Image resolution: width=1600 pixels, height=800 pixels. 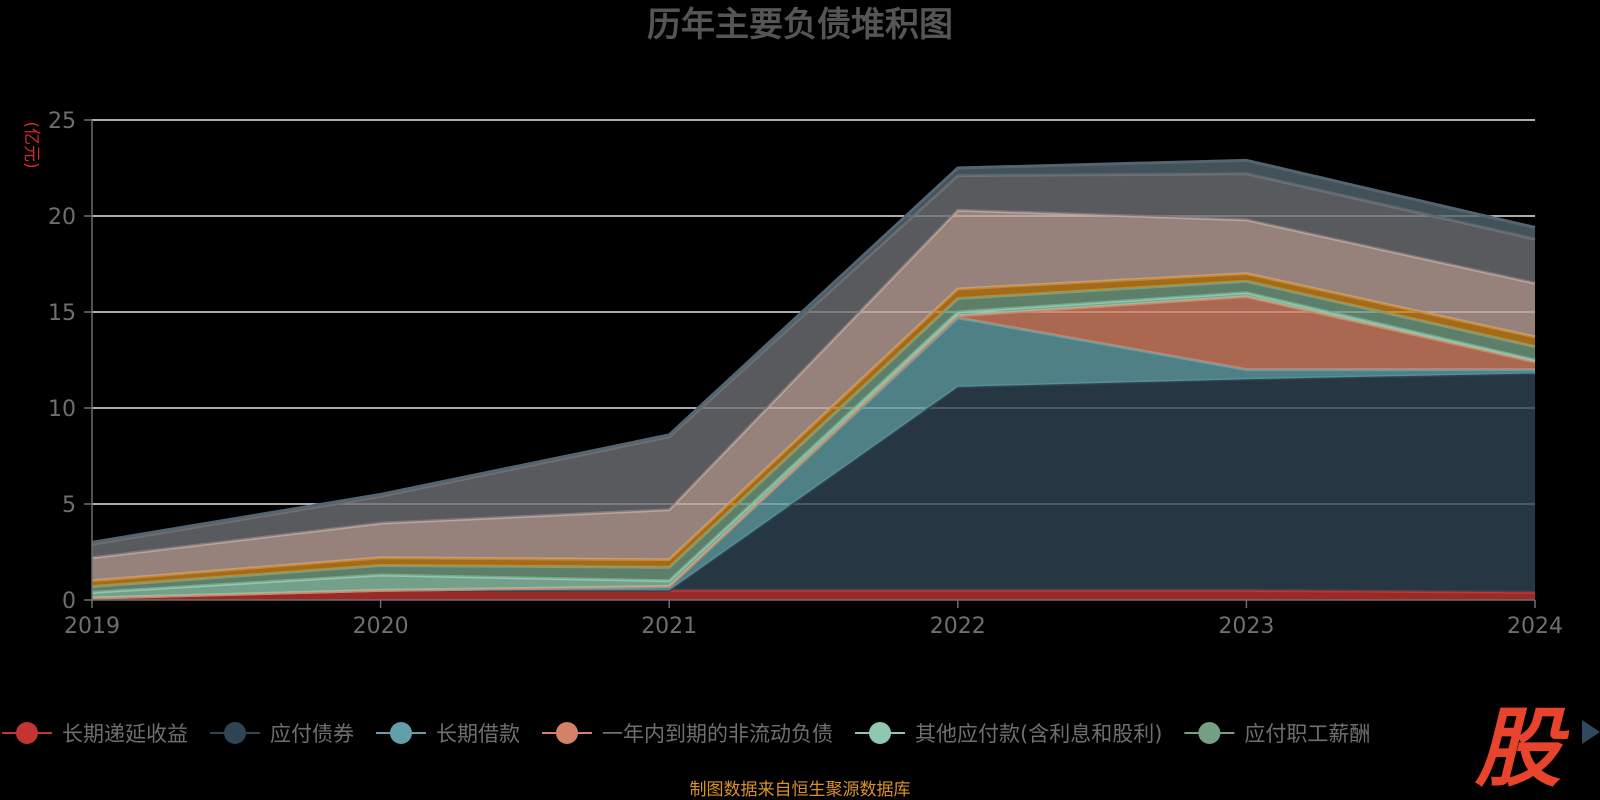 I want to click on legend-item: 长期递延收益, so click(x=95, y=734).